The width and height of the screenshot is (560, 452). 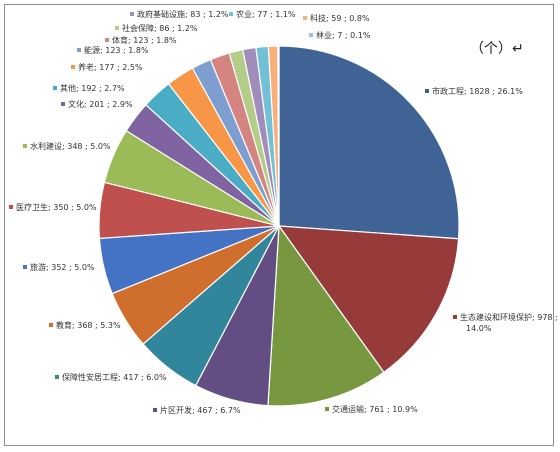 I want to click on slice-label-6: 旅游; 352 ; 5.0%, so click(x=62, y=267).